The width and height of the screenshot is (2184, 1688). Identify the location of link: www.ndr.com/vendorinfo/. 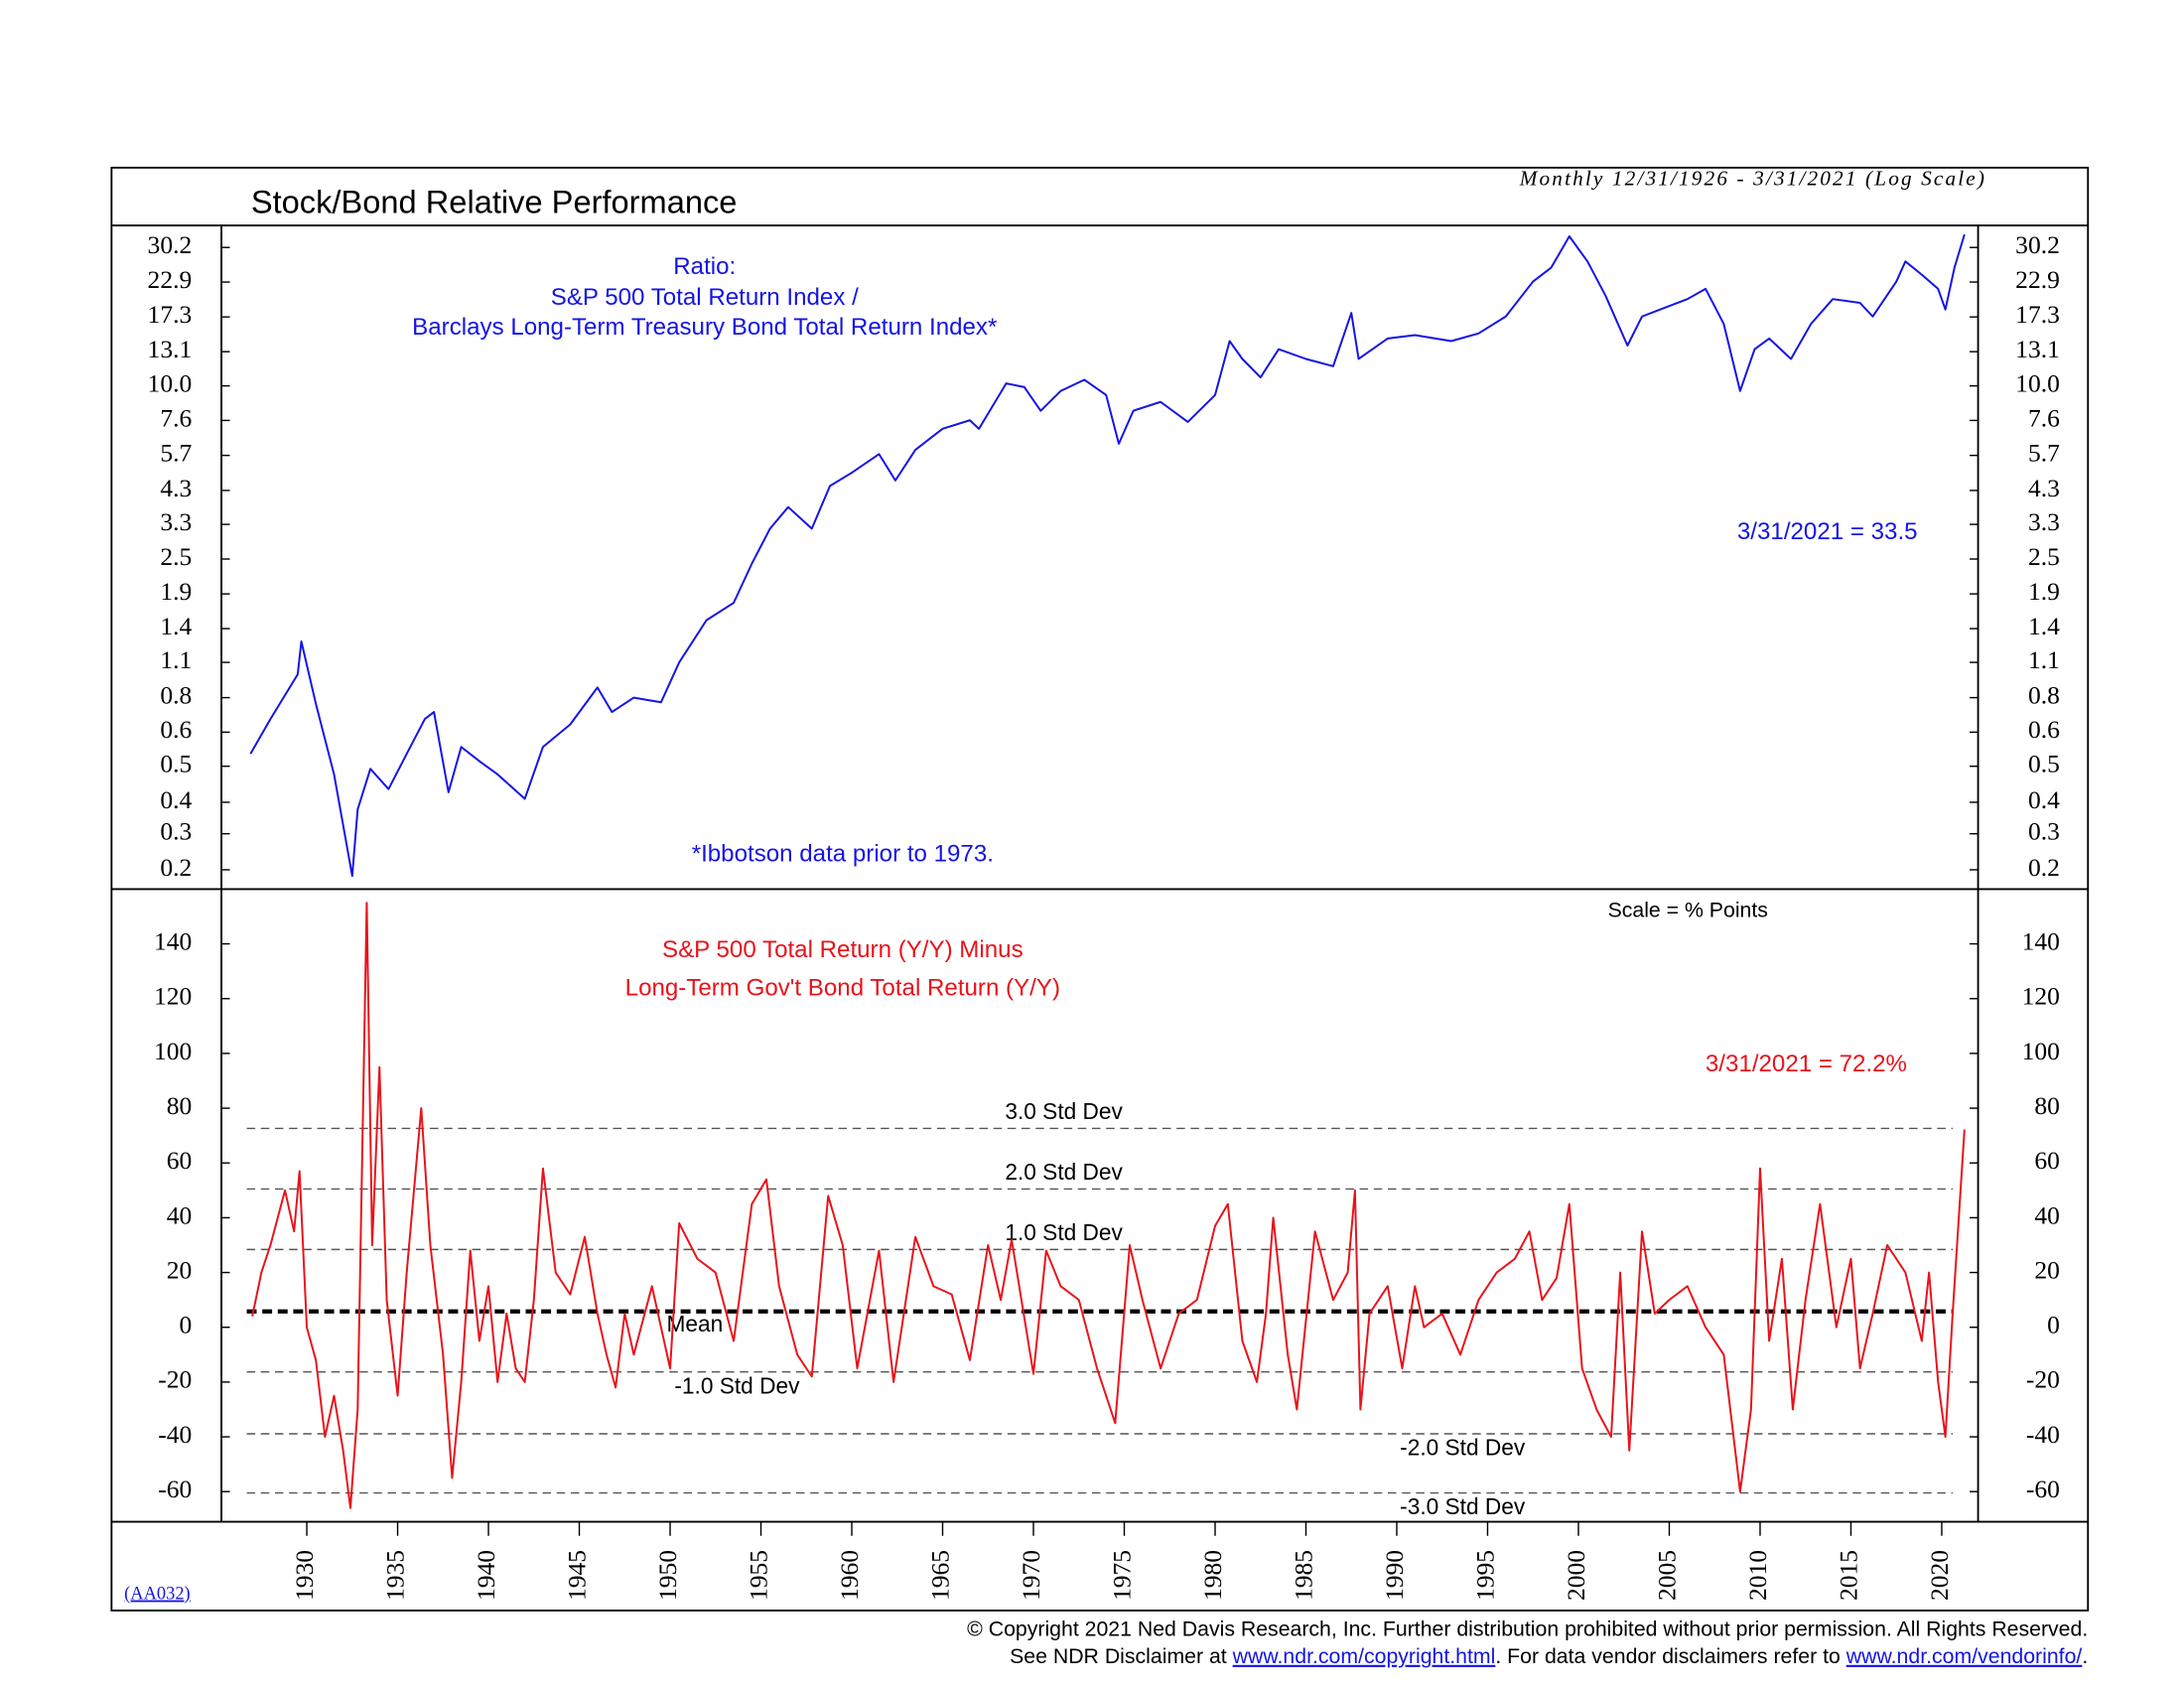
(1964, 1655).